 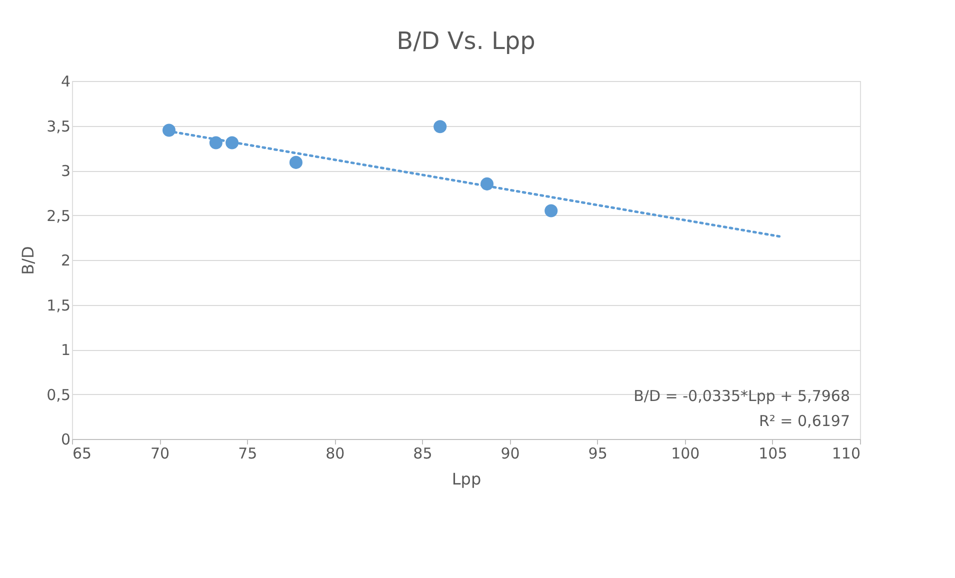 I want to click on y-tick-label: 0,5, so click(x=58, y=395).